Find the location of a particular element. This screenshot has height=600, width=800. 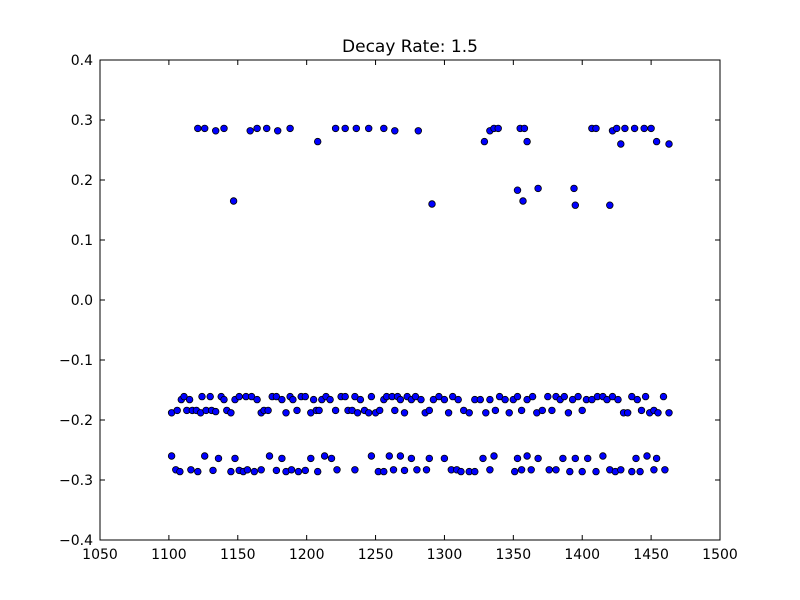

y-tick-label: −0.3 is located at coordinates (76, 481).